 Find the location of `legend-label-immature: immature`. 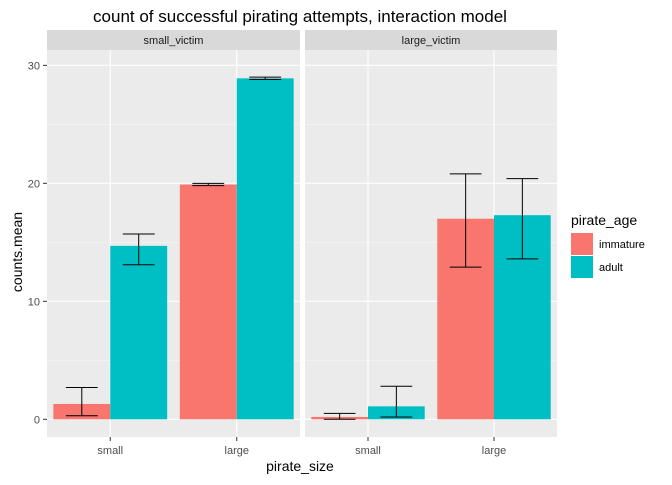

legend-label-immature: immature is located at coordinates (622, 245).